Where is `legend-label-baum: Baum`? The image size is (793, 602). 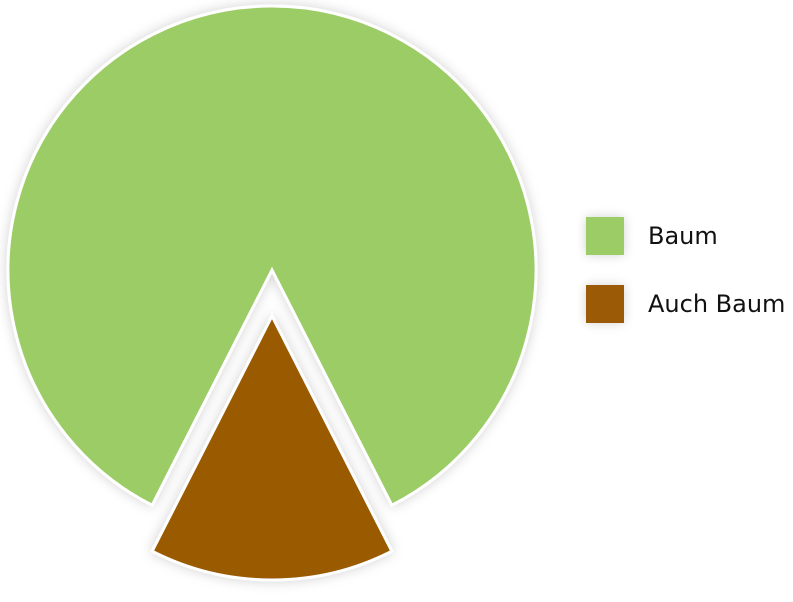
legend-label-baum: Baum is located at coordinates (683, 236).